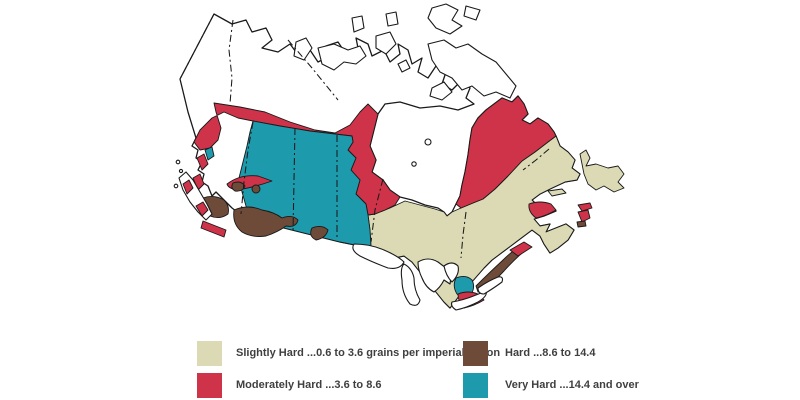 The height and width of the screenshot is (400, 800). I want to click on southampton-island, so click(441, 91).